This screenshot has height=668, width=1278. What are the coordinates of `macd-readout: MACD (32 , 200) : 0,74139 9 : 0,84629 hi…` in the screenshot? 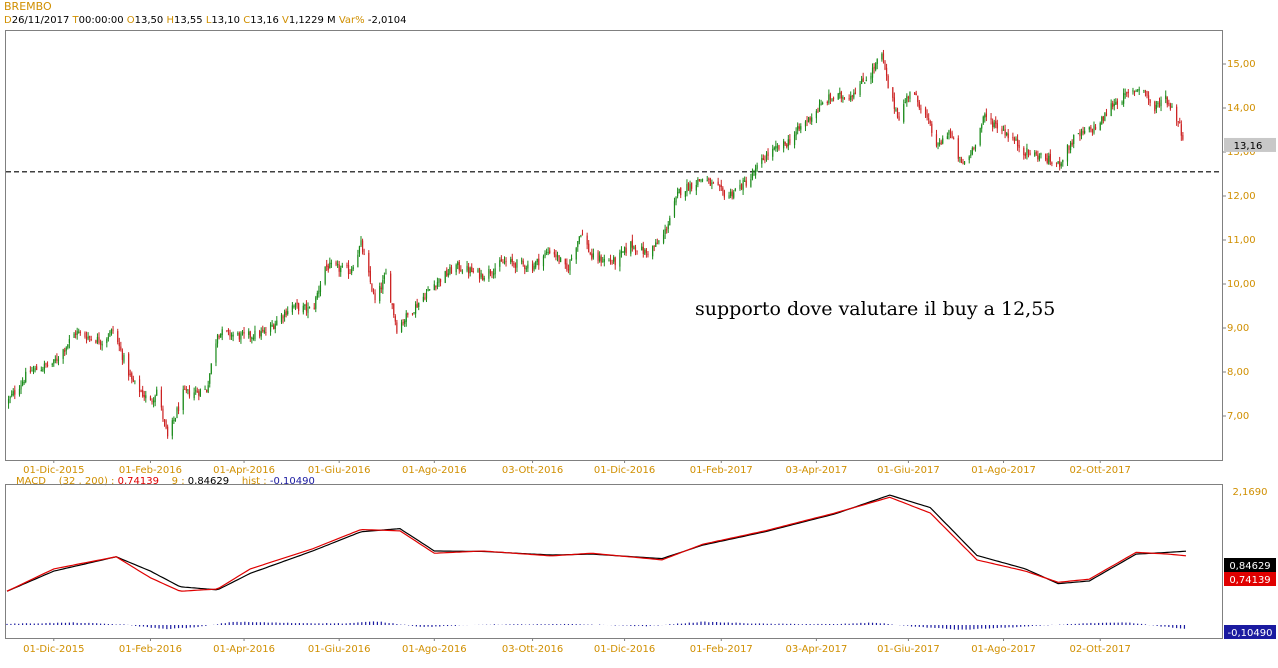 It's located at (165, 481).